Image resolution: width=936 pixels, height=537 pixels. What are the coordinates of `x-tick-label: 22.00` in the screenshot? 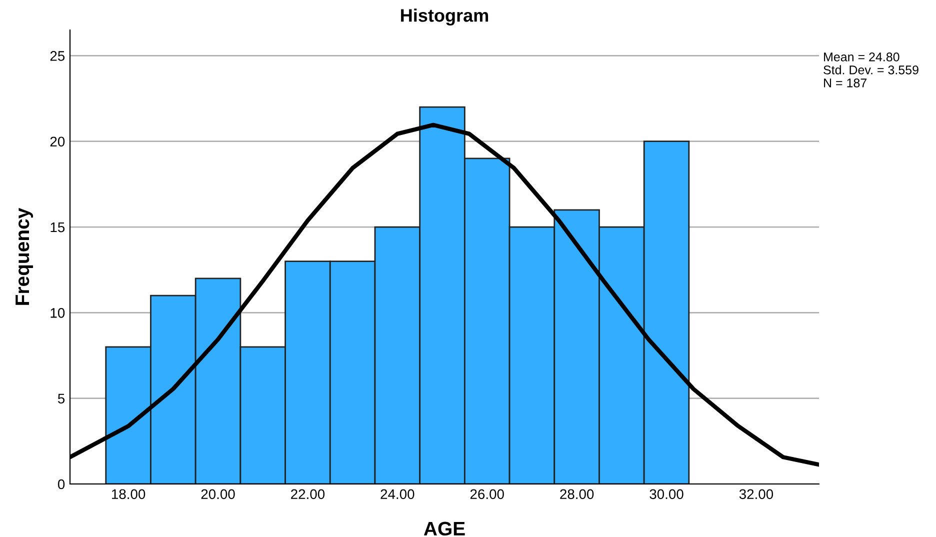 It's located at (308, 494).